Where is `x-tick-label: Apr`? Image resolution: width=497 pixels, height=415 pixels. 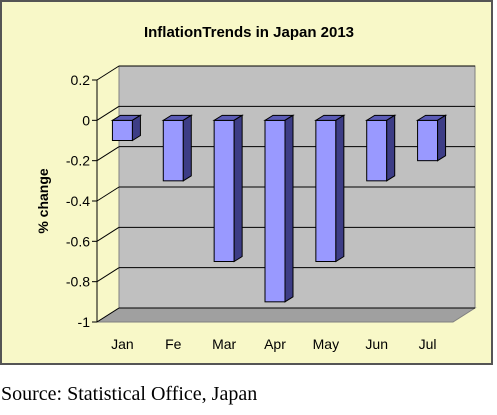 x-tick-label: Apr is located at coordinates (275, 344).